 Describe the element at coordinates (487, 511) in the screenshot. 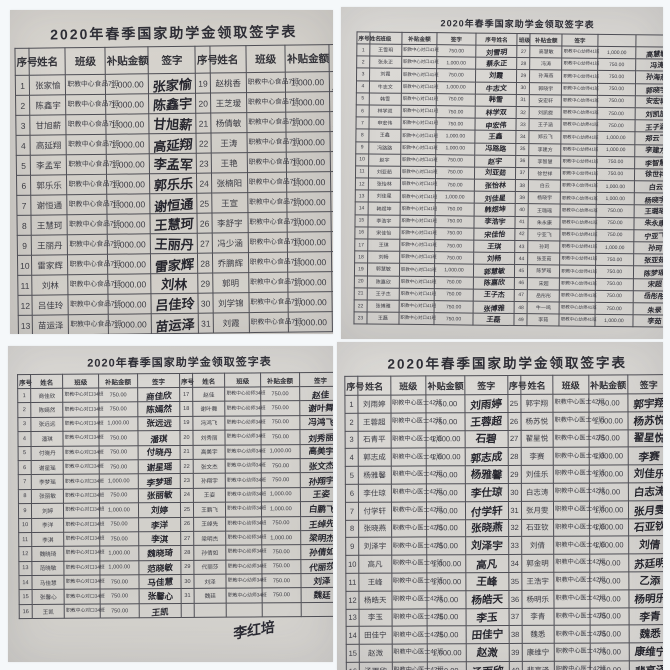

I see `signature-handwriting: 付学轩` at that location.